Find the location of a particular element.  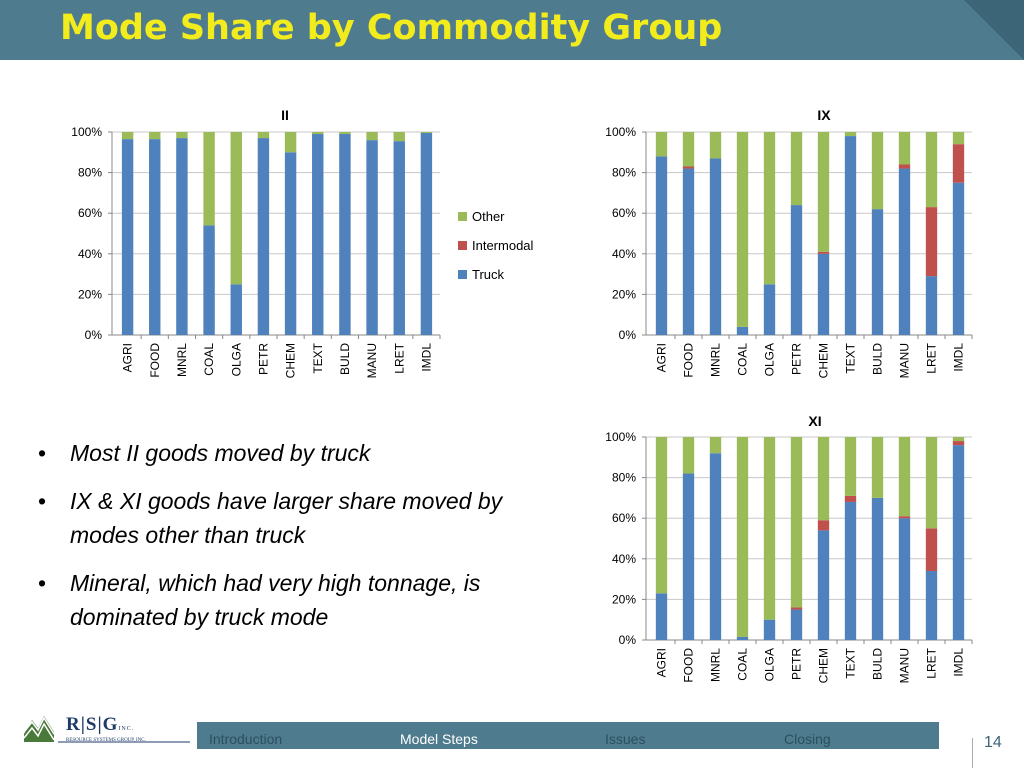

x-tick-label: PETR is located at coordinates (797, 359).